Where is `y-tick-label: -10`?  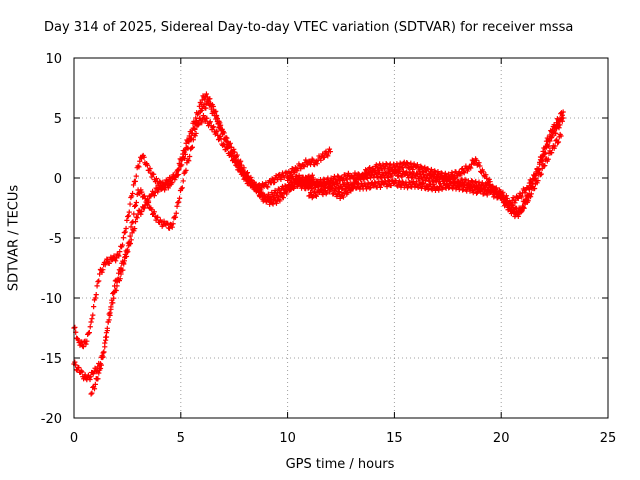
y-tick-label: -10 is located at coordinates (51, 299).